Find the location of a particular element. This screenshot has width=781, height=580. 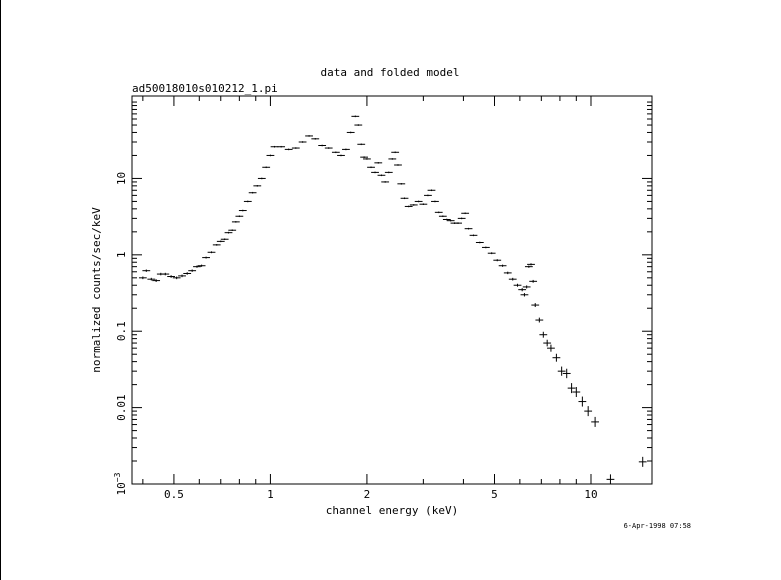

x-tick-label: 5 is located at coordinates (494, 494).